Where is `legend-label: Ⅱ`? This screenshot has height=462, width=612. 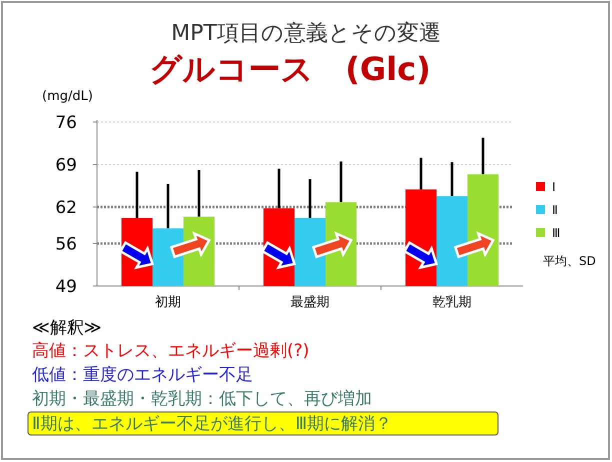 legend-label: Ⅱ is located at coordinates (555, 210).